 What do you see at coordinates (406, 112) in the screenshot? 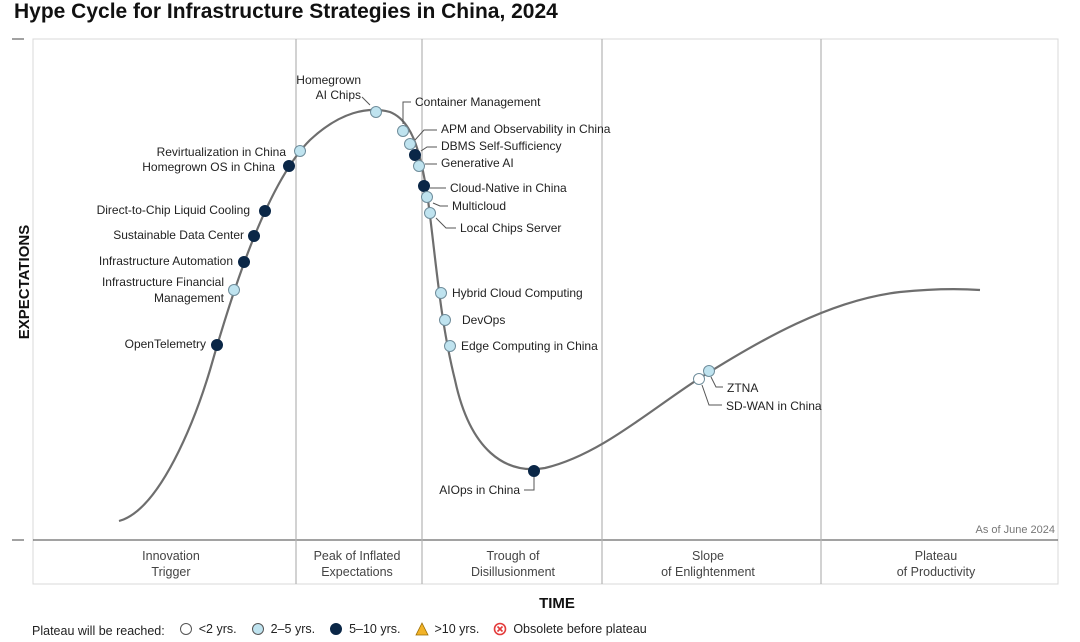
I see `leader-container-management` at bounding box center [406, 112].